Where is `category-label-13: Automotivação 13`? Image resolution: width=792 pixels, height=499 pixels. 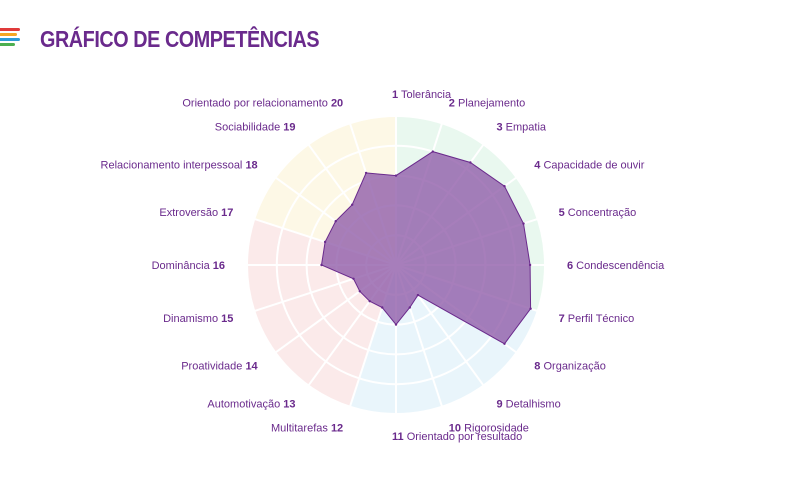 category-label-13: Automotivação 13 is located at coordinates (251, 404).